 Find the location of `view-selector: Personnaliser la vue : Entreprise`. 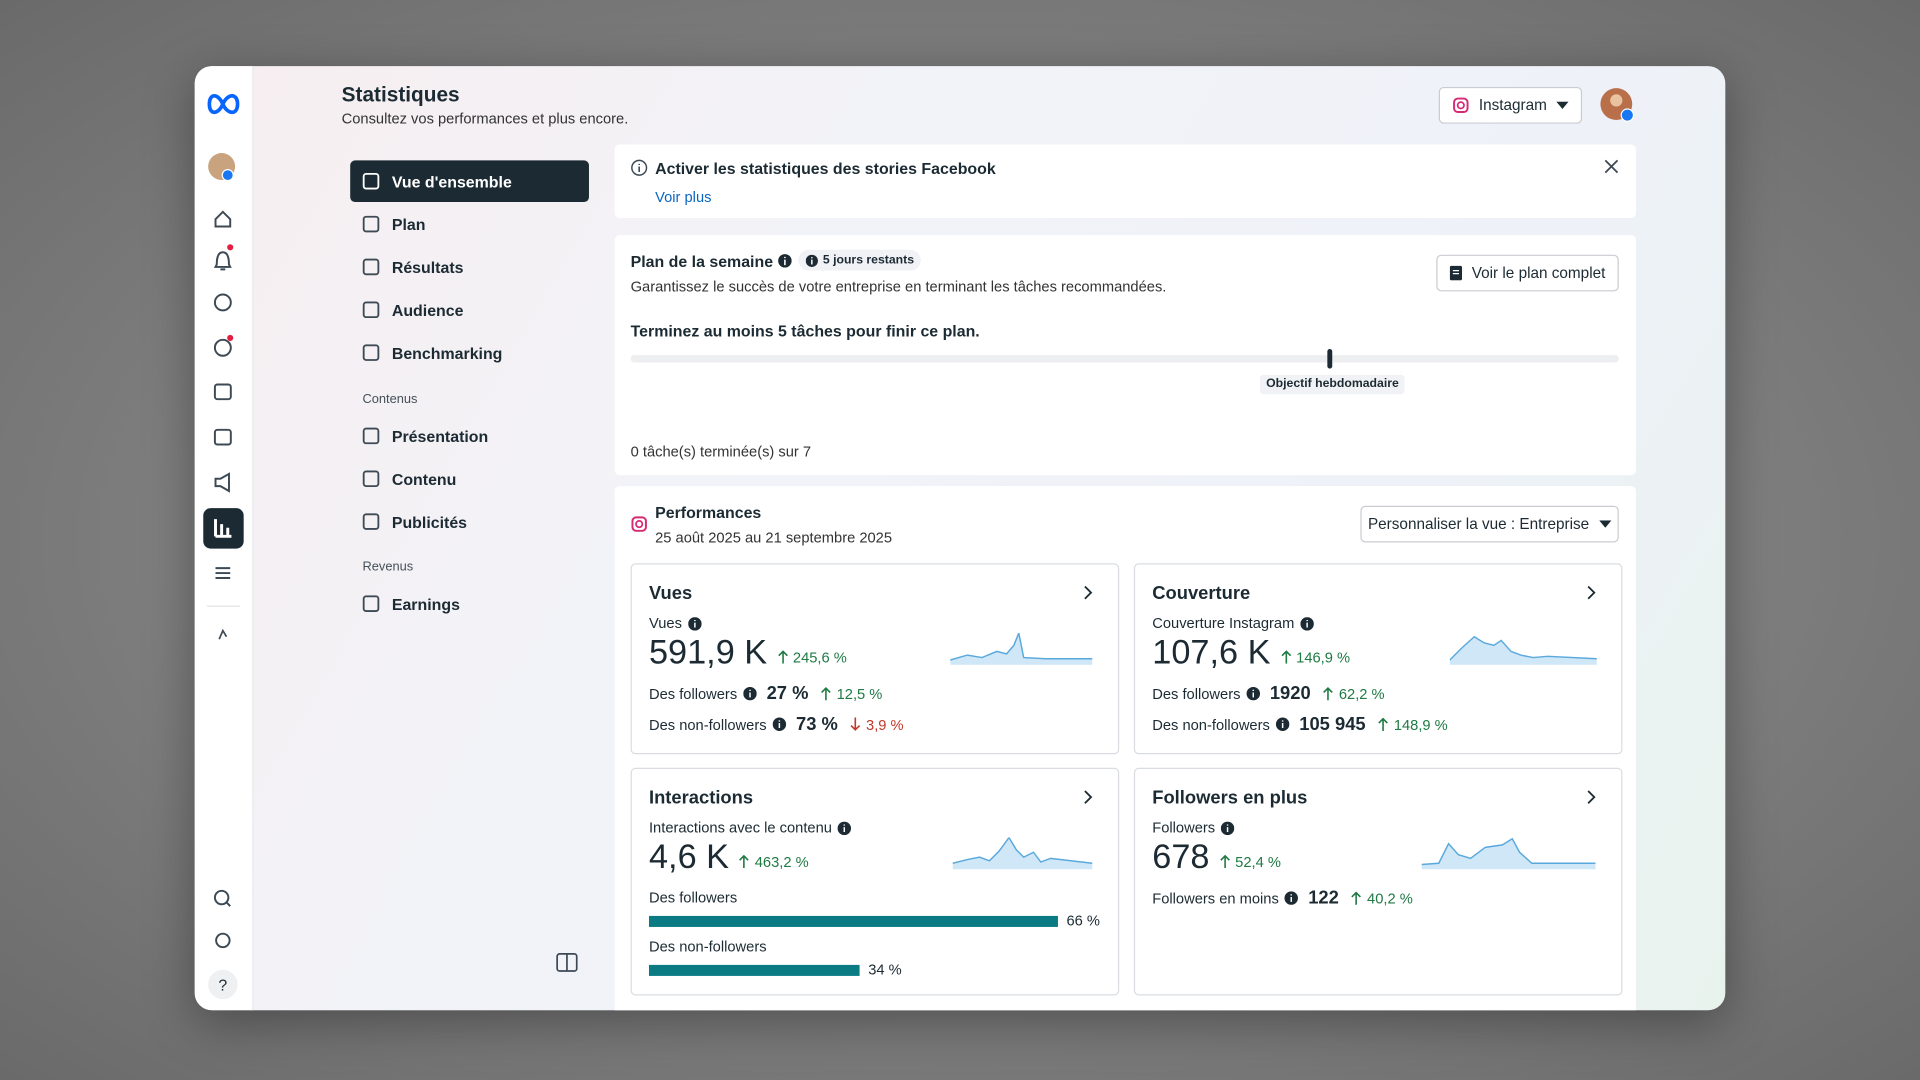

view-selector: Personnaliser la vue : Entreprise is located at coordinates (1489, 524).